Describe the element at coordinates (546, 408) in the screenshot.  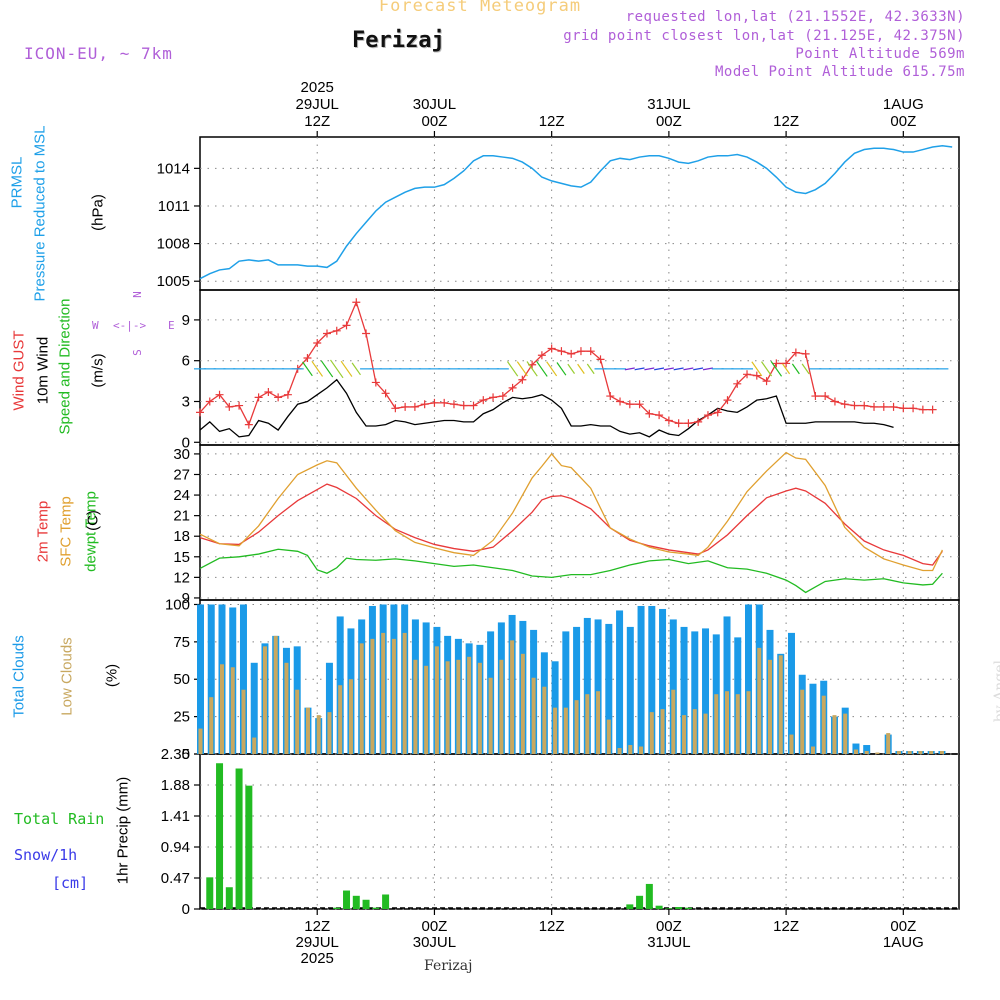
I see `wind-10m-line` at that location.